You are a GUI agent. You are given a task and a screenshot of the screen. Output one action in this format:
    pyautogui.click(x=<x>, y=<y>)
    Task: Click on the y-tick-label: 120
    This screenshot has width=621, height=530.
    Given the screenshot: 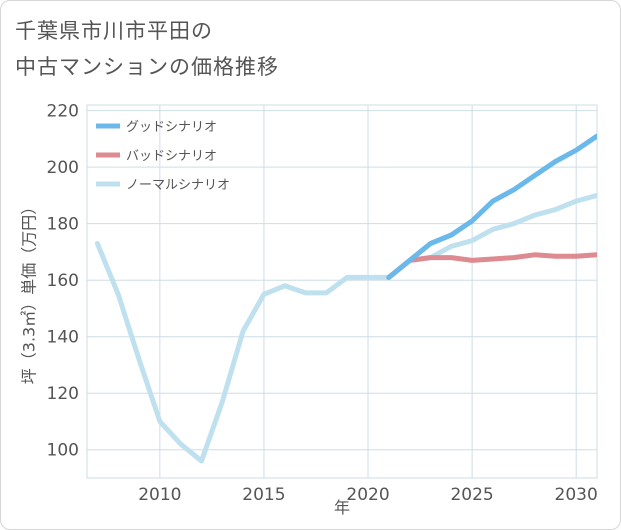 What is the action you would take?
    pyautogui.click(x=63, y=394)
    